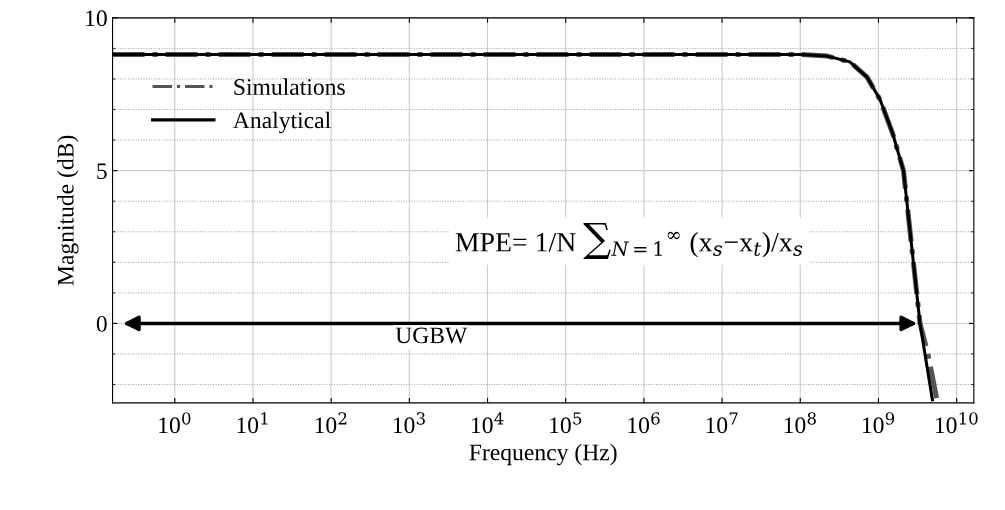 Image resolution: width=1005 pixels, height=510 pixels. I want to click on x-tick-label: 10$^{3}$, so click(409, 423).